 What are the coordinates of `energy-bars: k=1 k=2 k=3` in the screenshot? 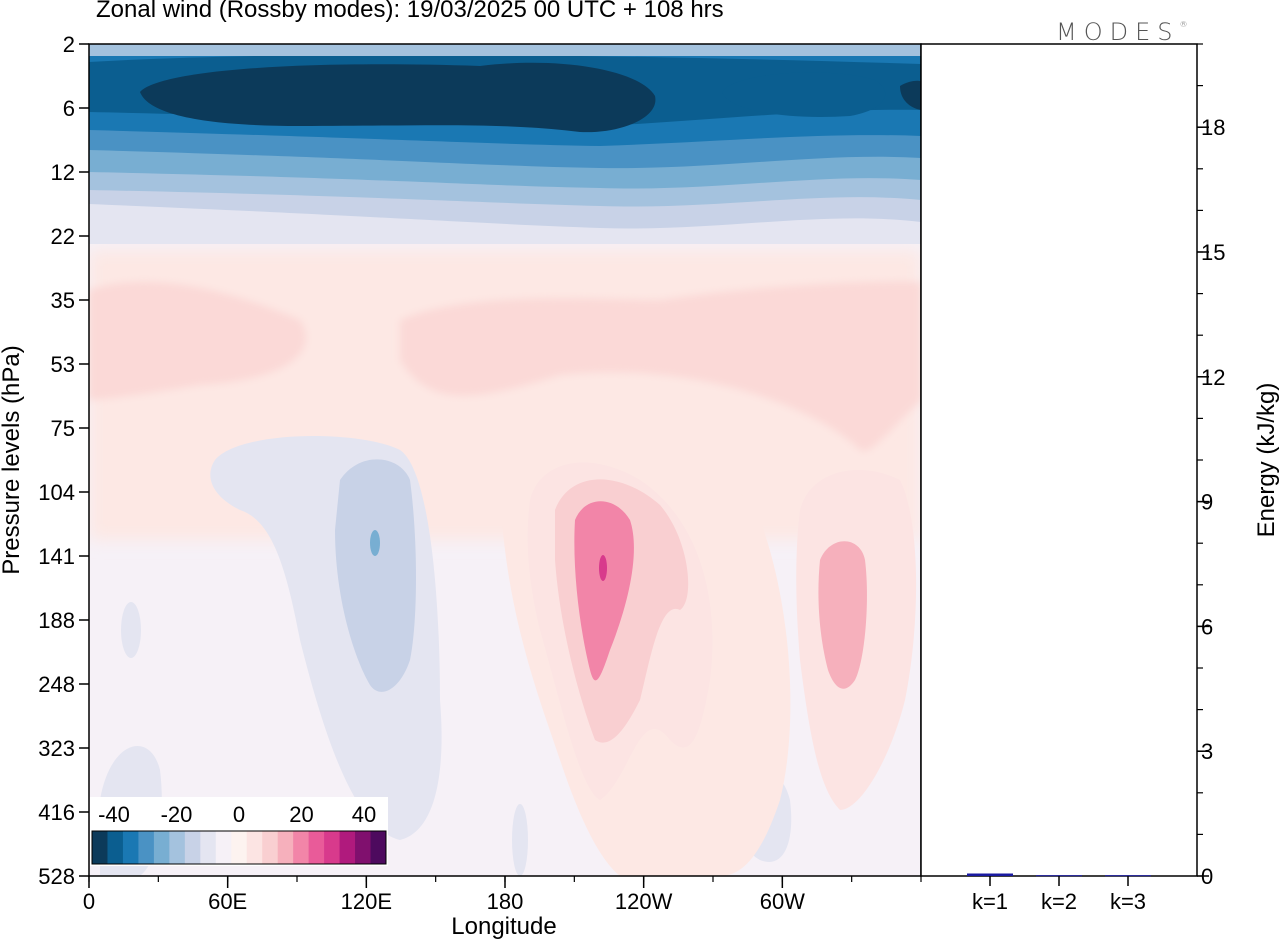 It's located at (1059, 893).